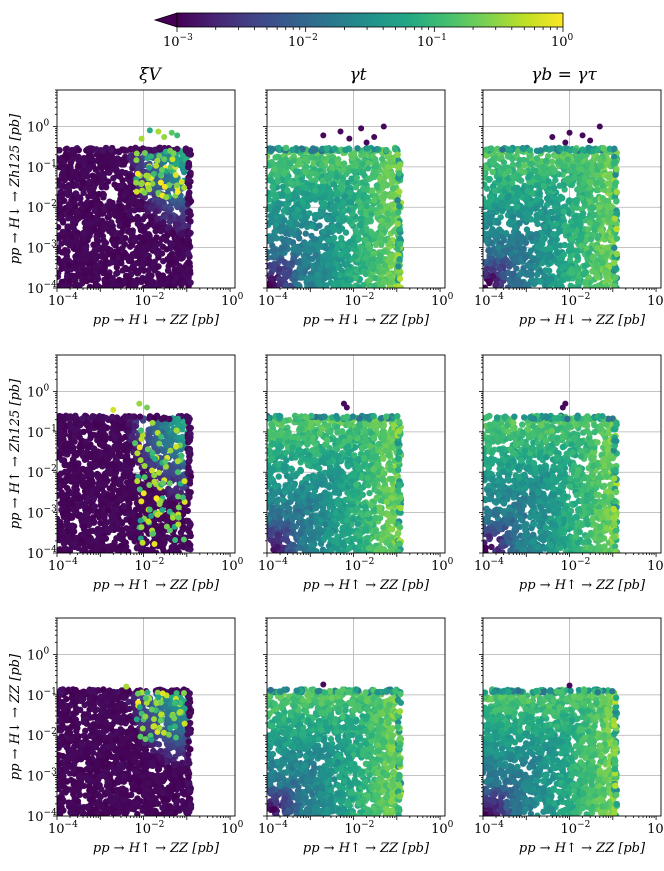 Image resolution: width=664 pixels, height=871 pixels. What do you see at coordinates (370, 29) in the screenshot?
I see `colorbar-ticks` at bounding box center [370, 29].